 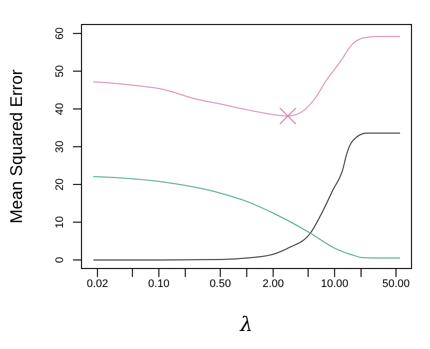 What do you see at coordinates (60, 259) in the screenshot?
I see `y-tick-label: 0` at bounding box center [60, 259].